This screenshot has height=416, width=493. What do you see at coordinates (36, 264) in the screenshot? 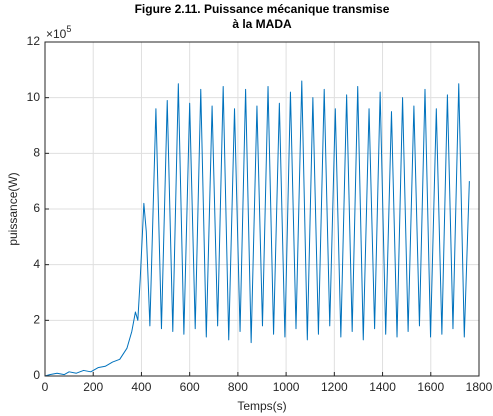
I see `y-tick-label: 4` at bounding box center [36, 264].